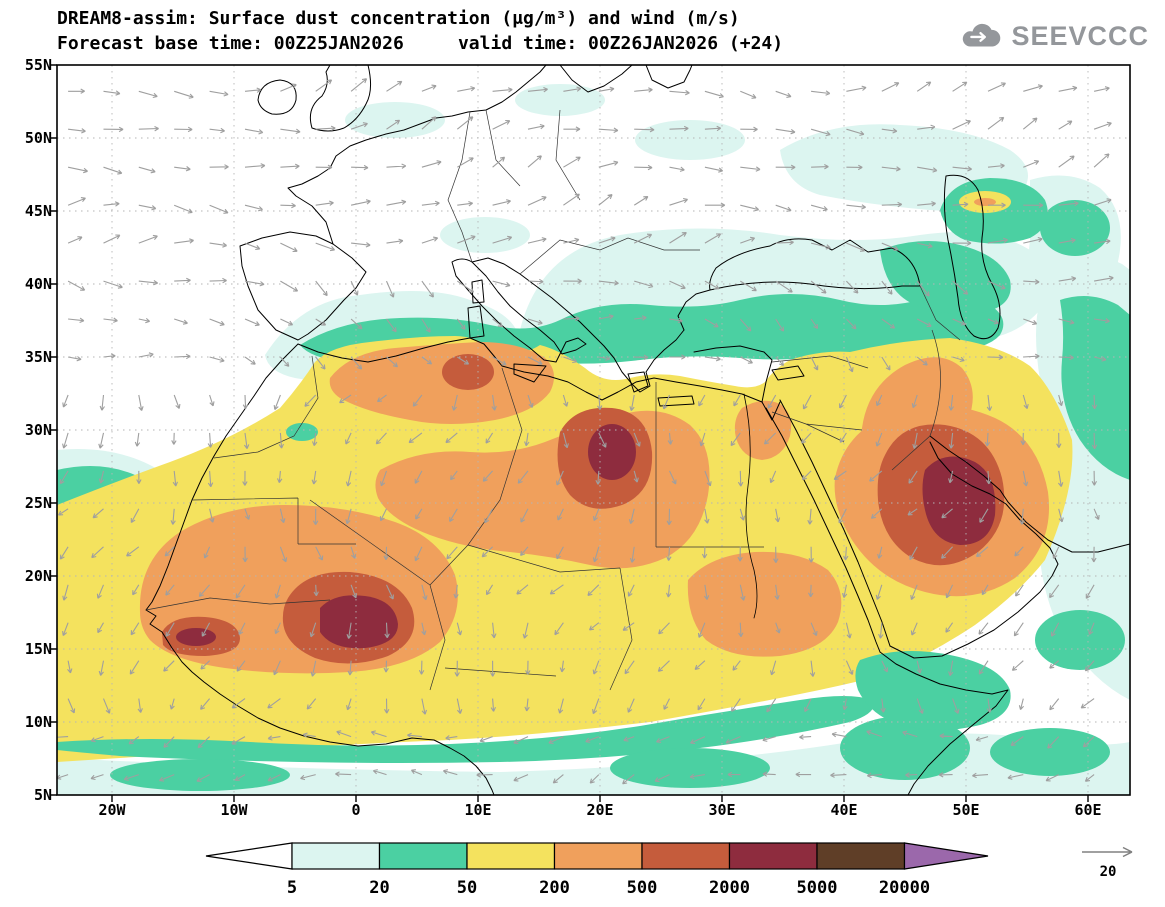  What do you see at coordinates (38, 357) in the screenshot?
I see `lat-tick-label: 35N` at bounding box center [38, 357].